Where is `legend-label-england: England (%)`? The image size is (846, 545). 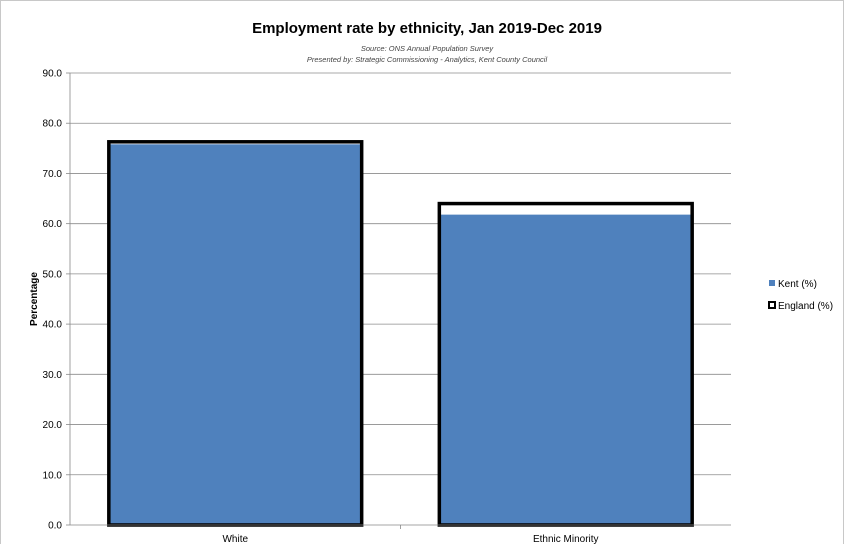
legend-label-england: England (%) is located at coordinates (805, 306).